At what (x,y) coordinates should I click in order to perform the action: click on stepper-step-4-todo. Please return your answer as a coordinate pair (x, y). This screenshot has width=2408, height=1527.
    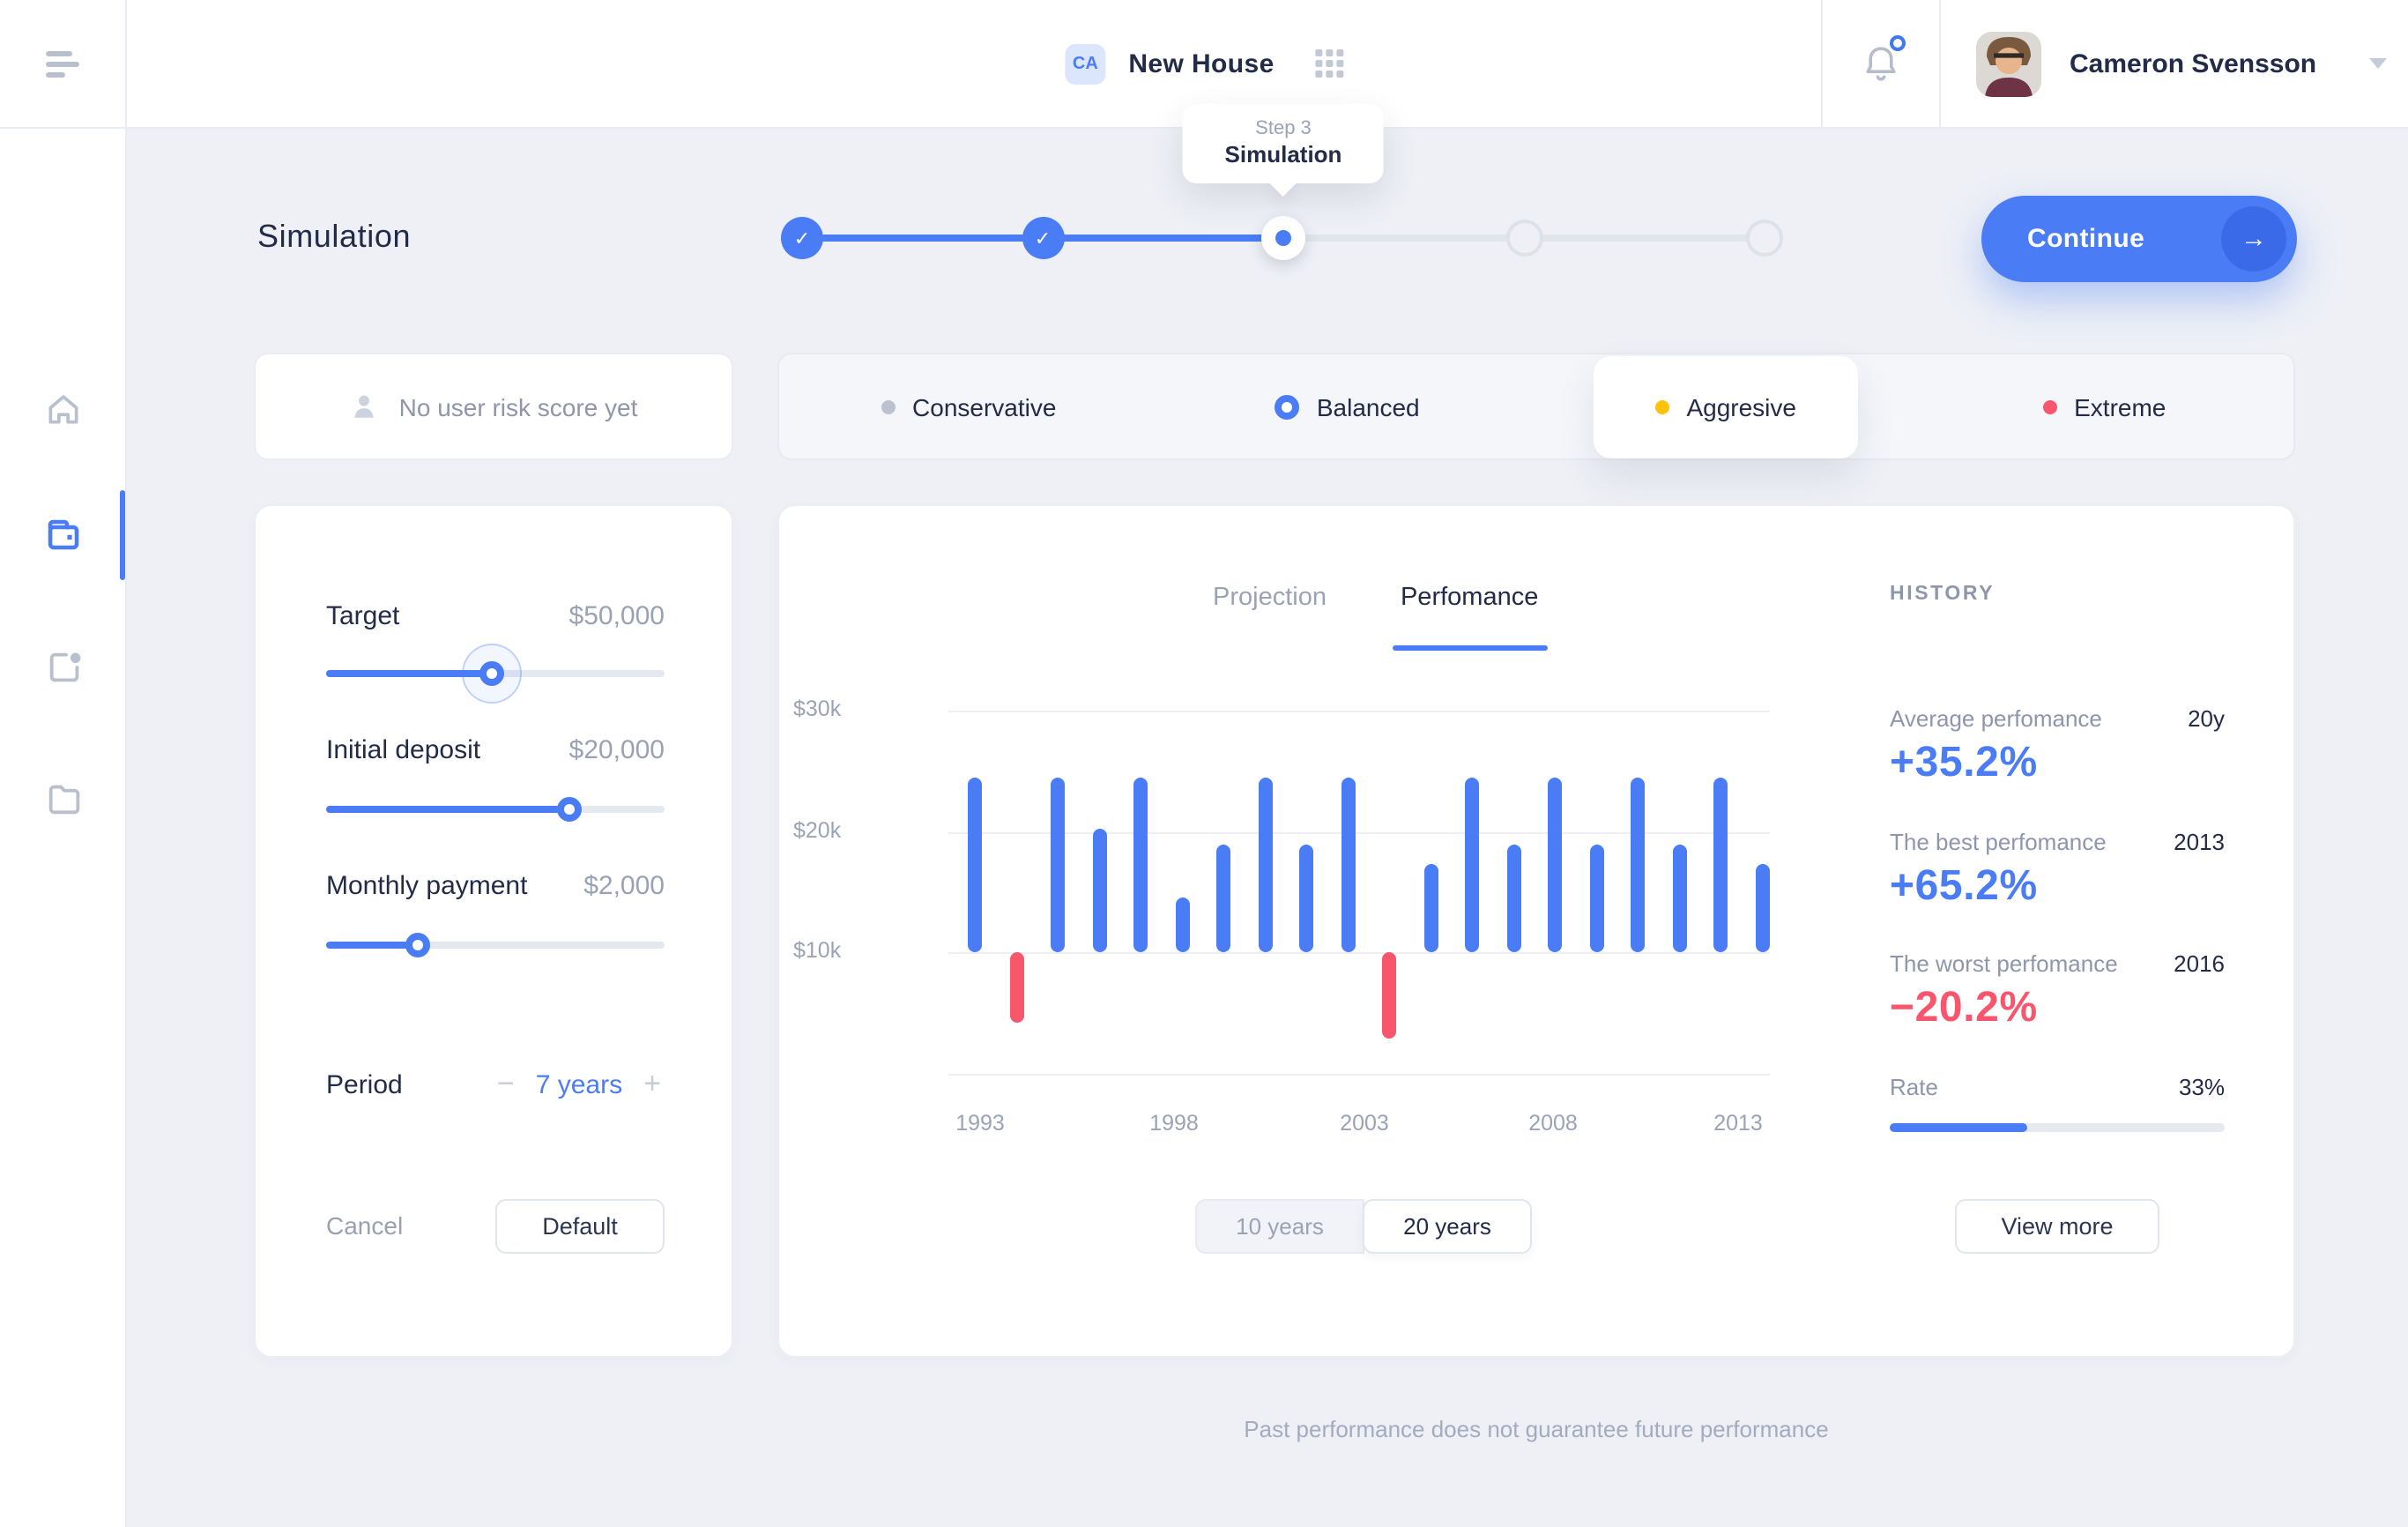
    Looking at the image, I should click on (1523, 238).